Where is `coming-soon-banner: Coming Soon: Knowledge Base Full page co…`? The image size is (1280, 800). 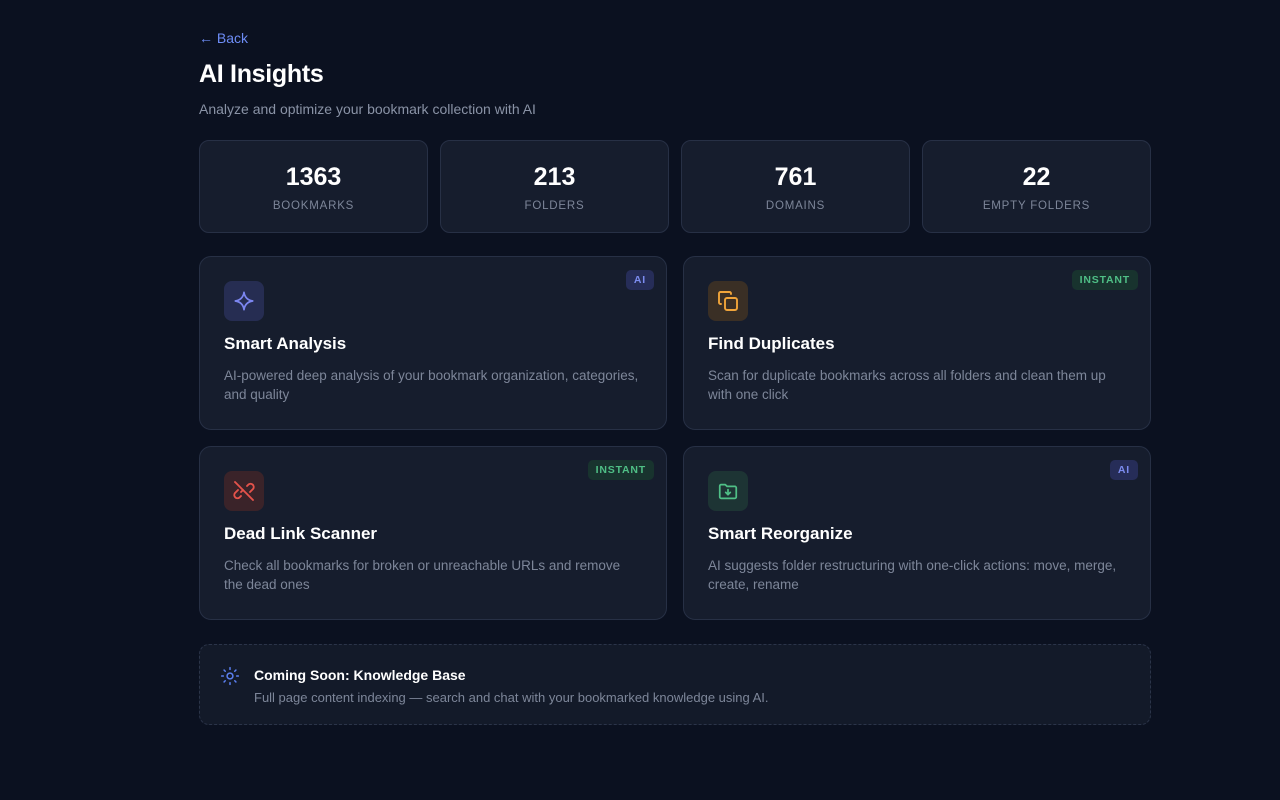 coming-soon-banner: Coming Soon: Knowledge Base Full page co… is located at coordinates (675, 684).